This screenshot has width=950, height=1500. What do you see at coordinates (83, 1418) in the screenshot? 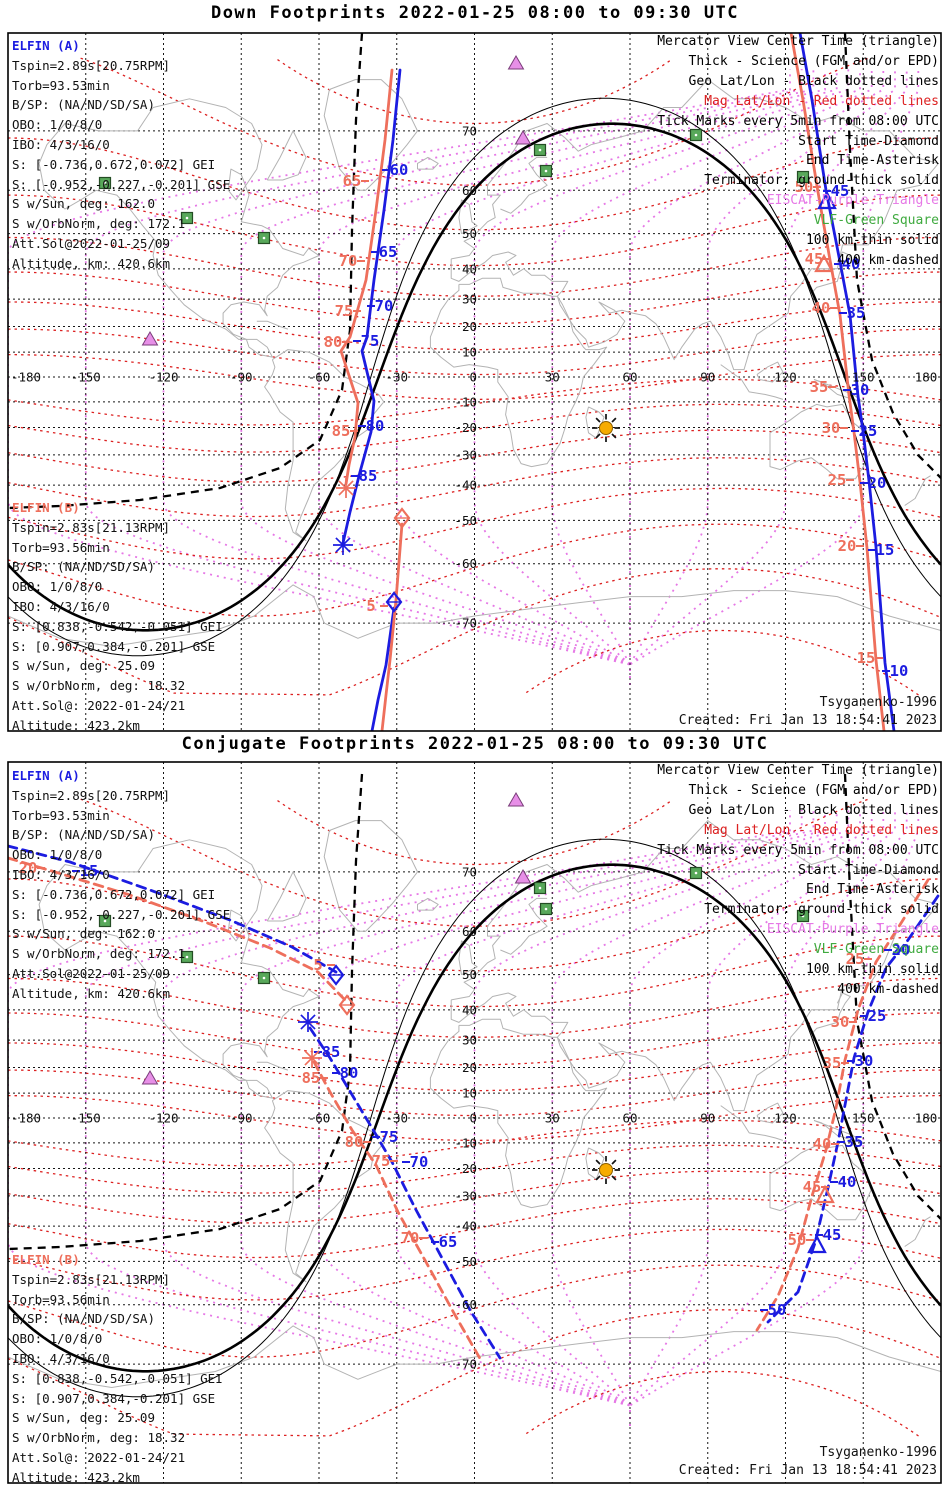
I see `info-line: S w/Sun, deg: 25.09` at bounding box center [83, 1418].